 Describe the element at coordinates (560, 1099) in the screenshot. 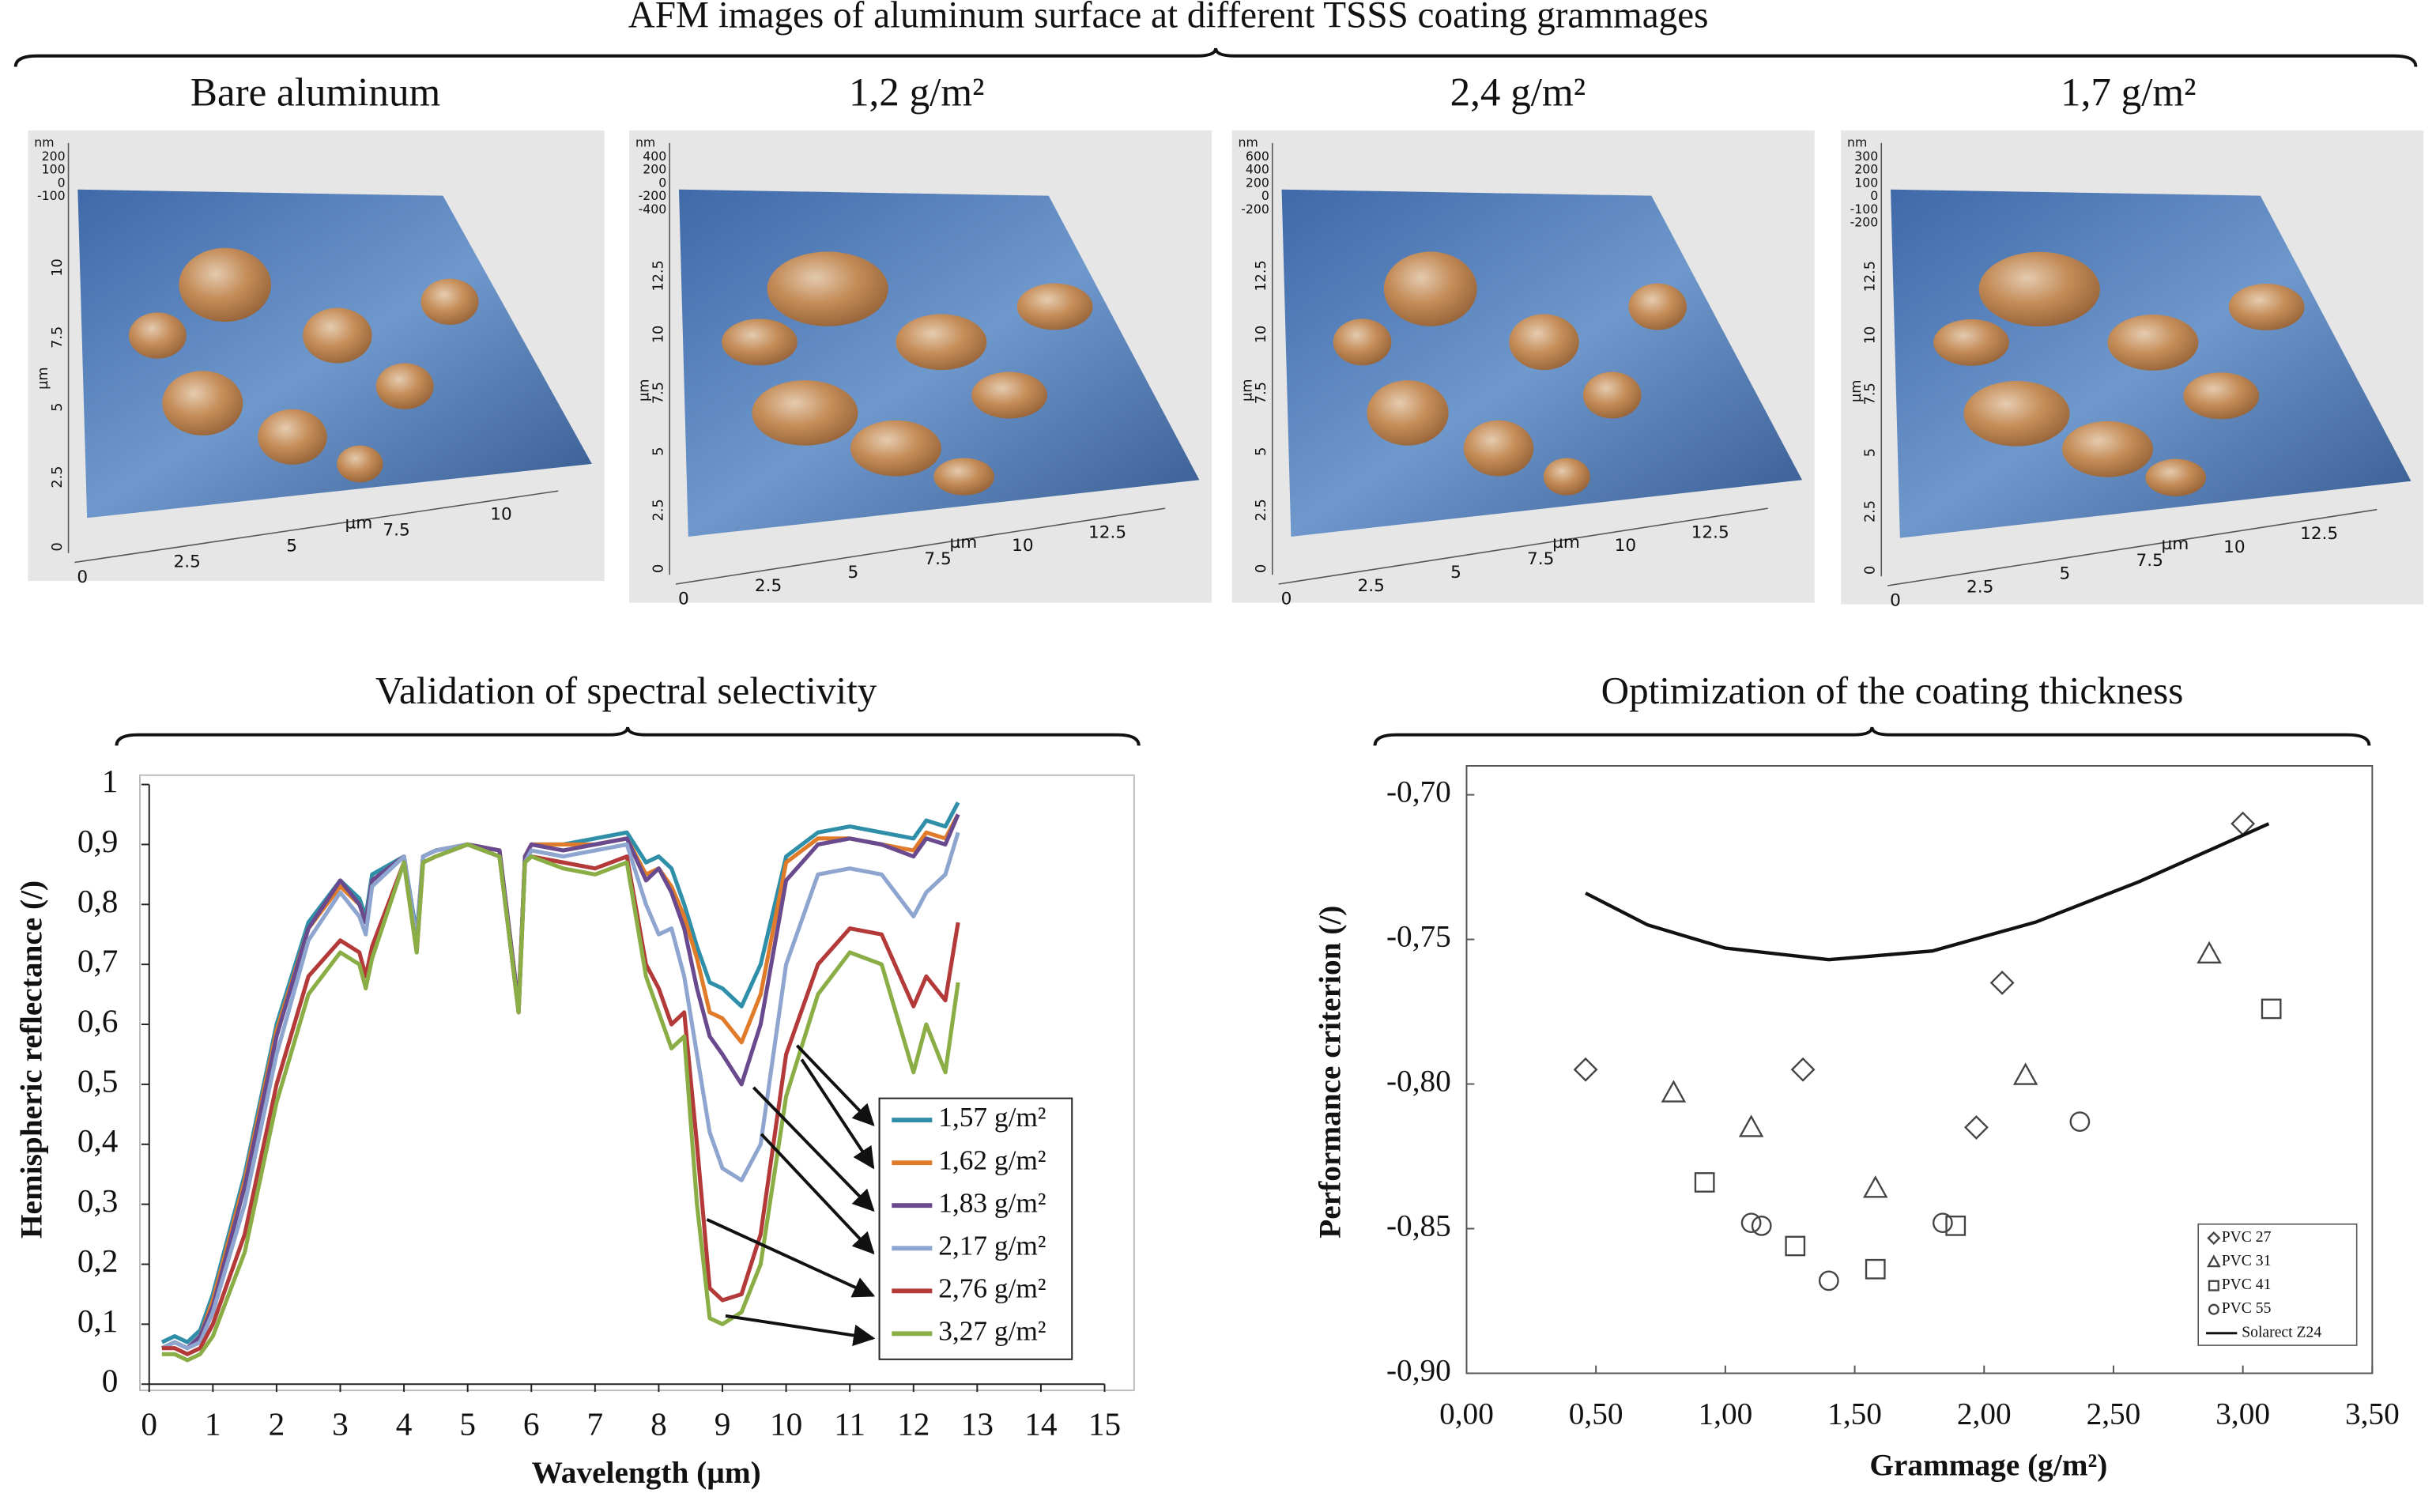

I see `series-line` at that location.